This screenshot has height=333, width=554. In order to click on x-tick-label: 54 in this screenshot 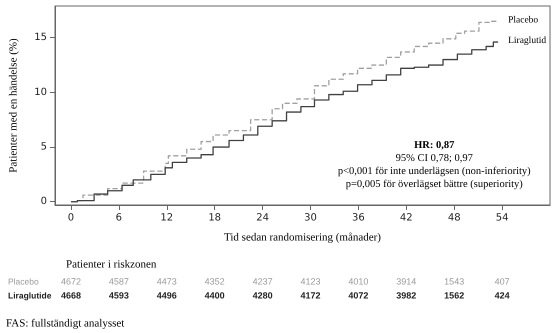, I will do `click(502, 218)`.